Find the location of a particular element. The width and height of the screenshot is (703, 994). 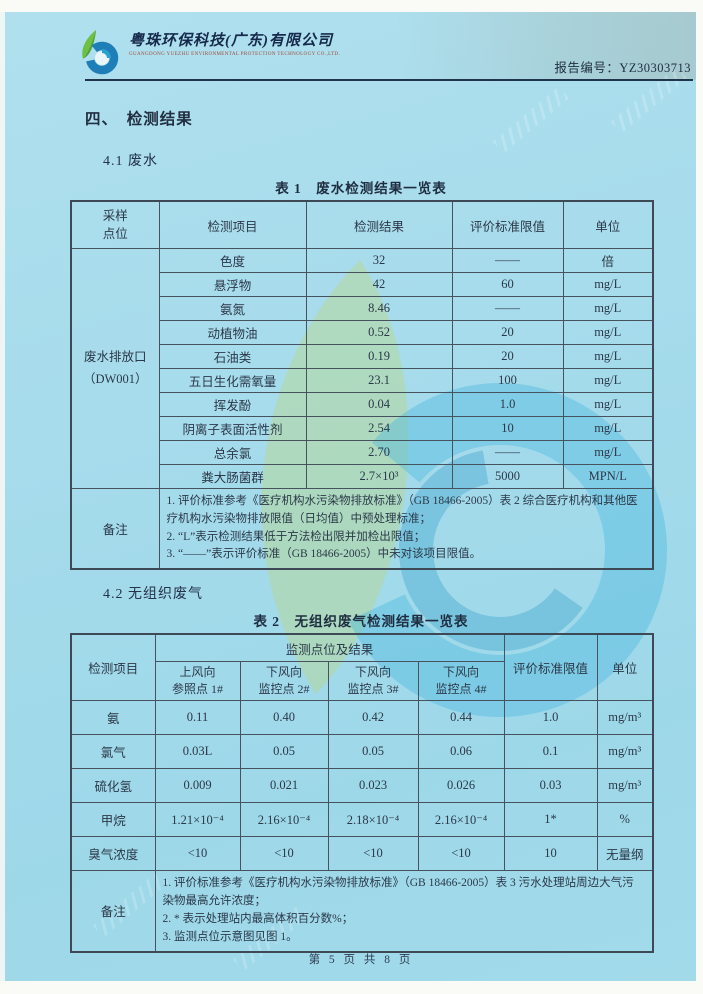

point4-cell: 2.16×10⁻⁴ is located at coordinates (461, 820).